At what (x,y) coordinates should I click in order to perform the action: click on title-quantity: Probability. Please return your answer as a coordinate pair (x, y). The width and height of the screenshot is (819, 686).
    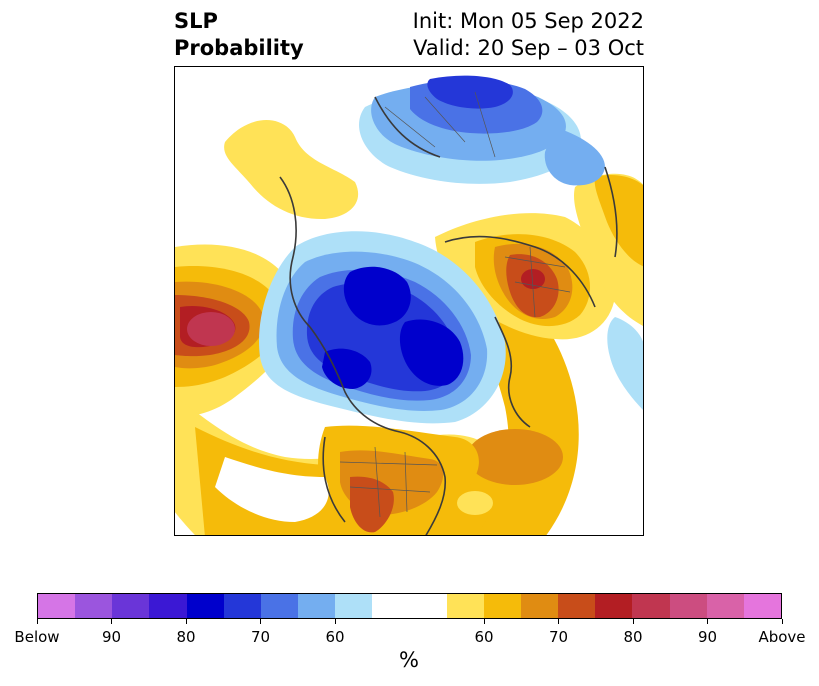
    Looking at the image, I should click on (239, 48).